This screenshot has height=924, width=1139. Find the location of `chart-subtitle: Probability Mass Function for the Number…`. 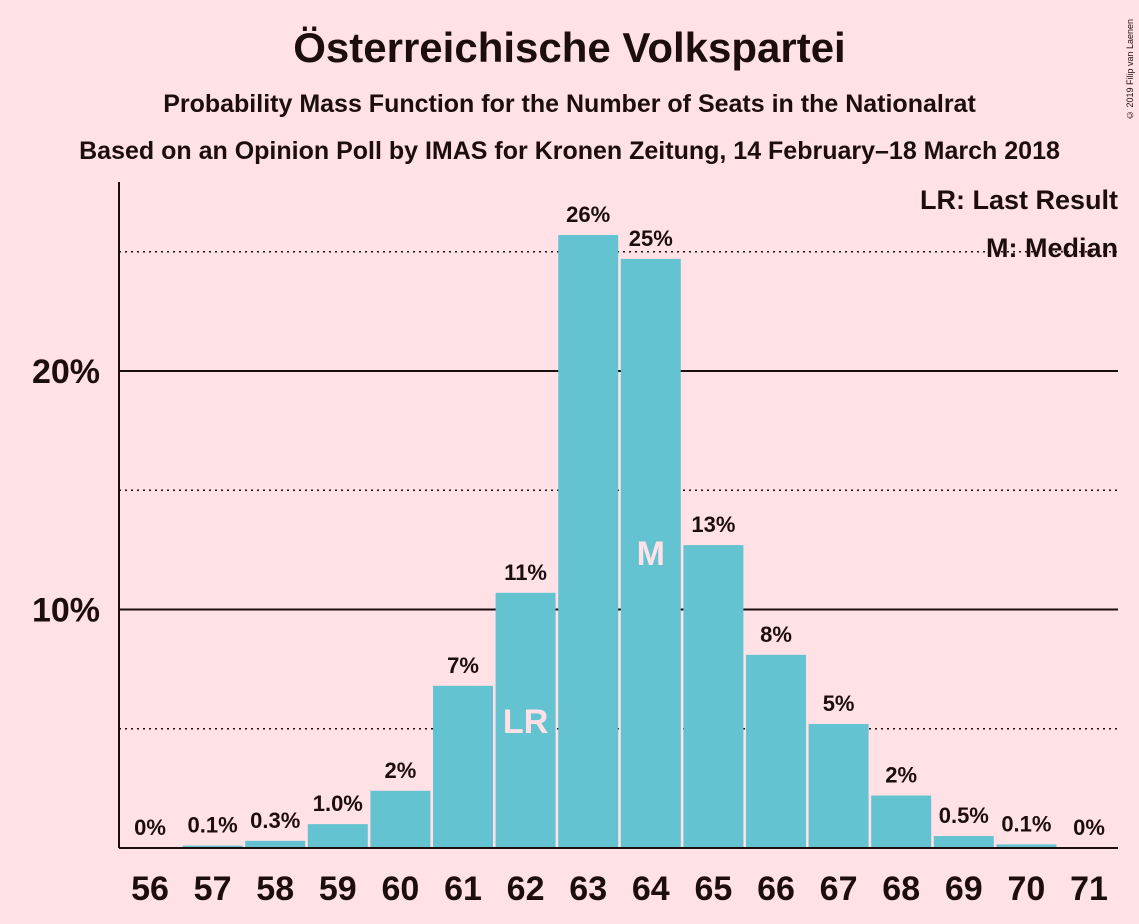

chart-subtitle: Probability Mass Function for the Number… is located at coordinates (569, 104).